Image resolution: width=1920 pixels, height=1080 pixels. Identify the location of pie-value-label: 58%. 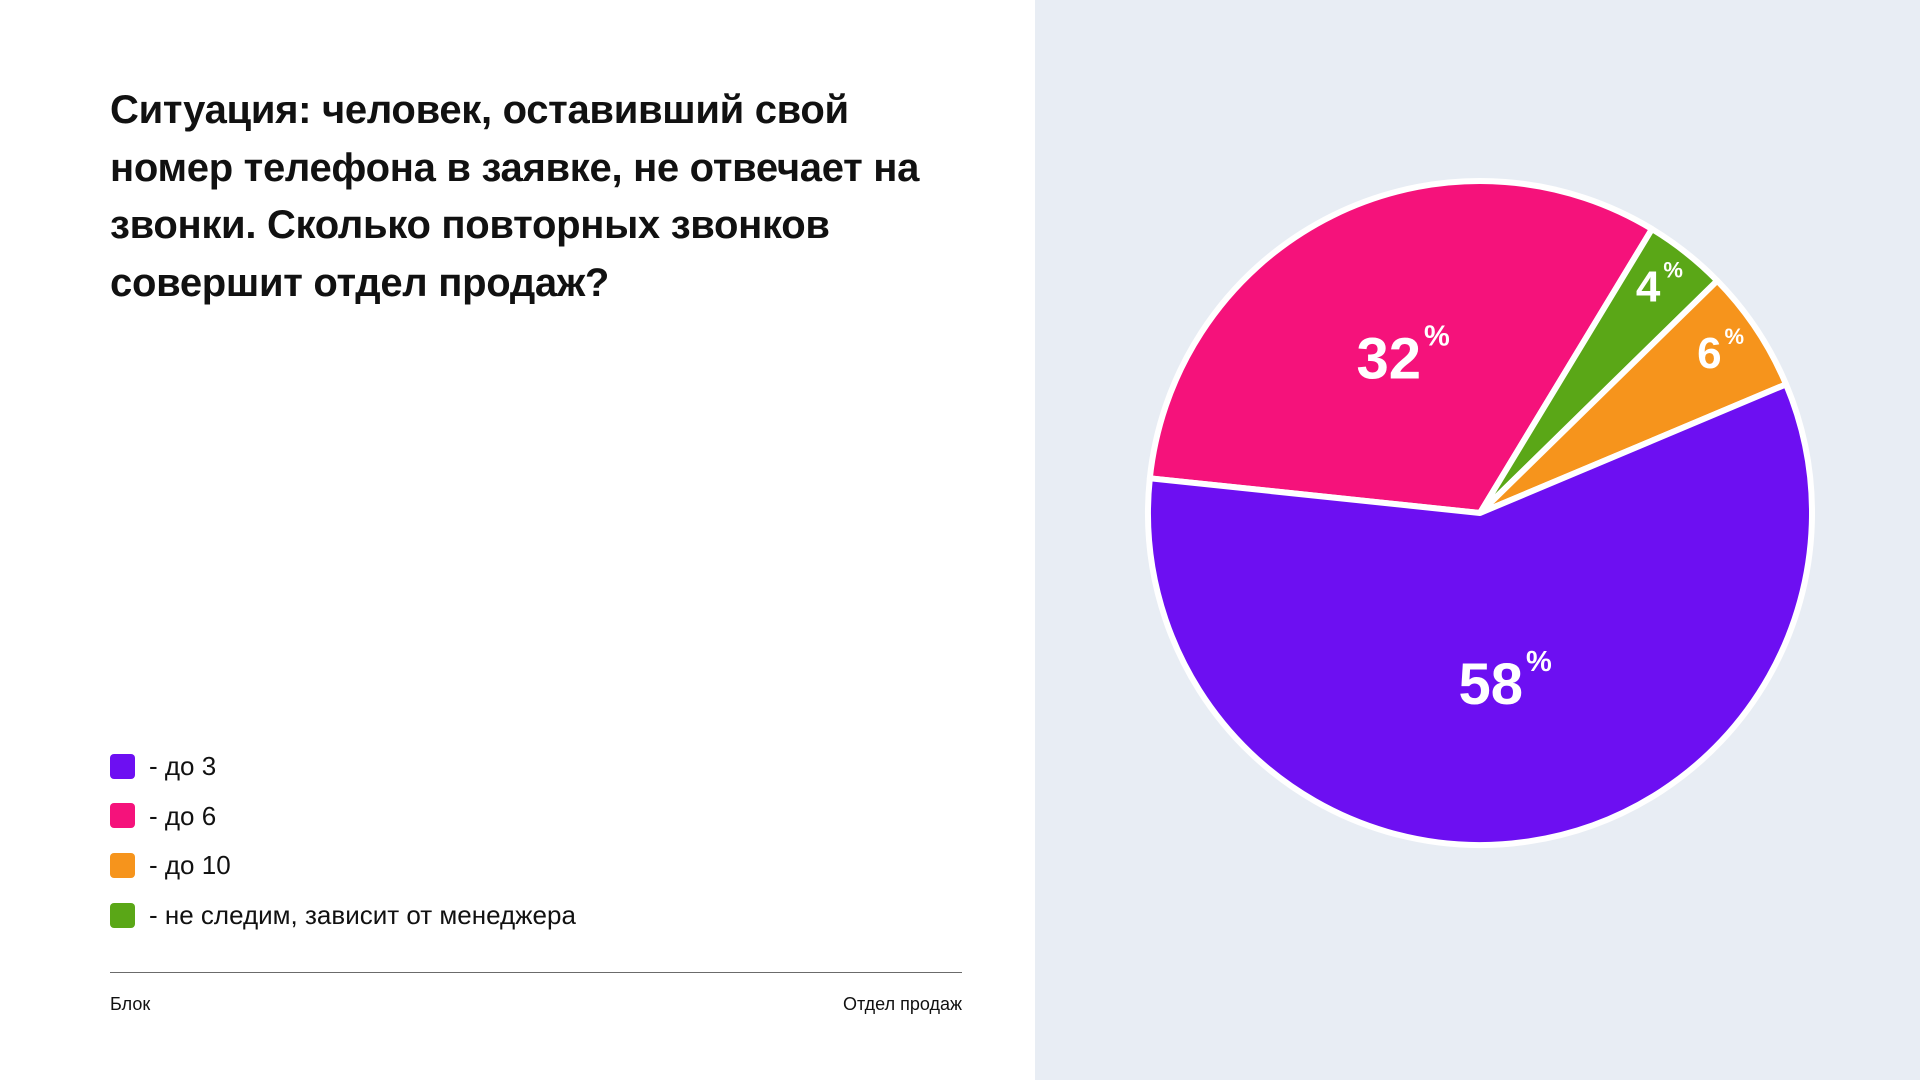
(1506, 681).